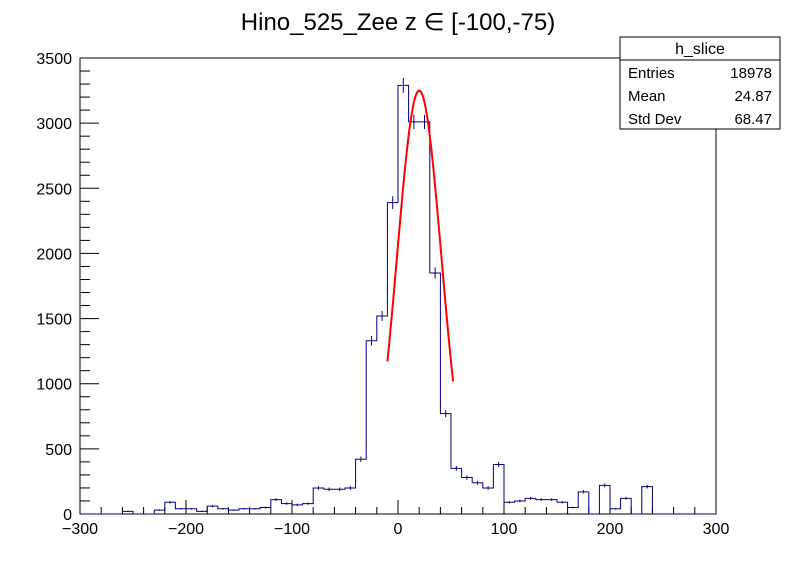  What do you see at coordinates (420, 235) in the screenshot?
I see `gaussian-fit-curve` at bounding box center [420, 235].